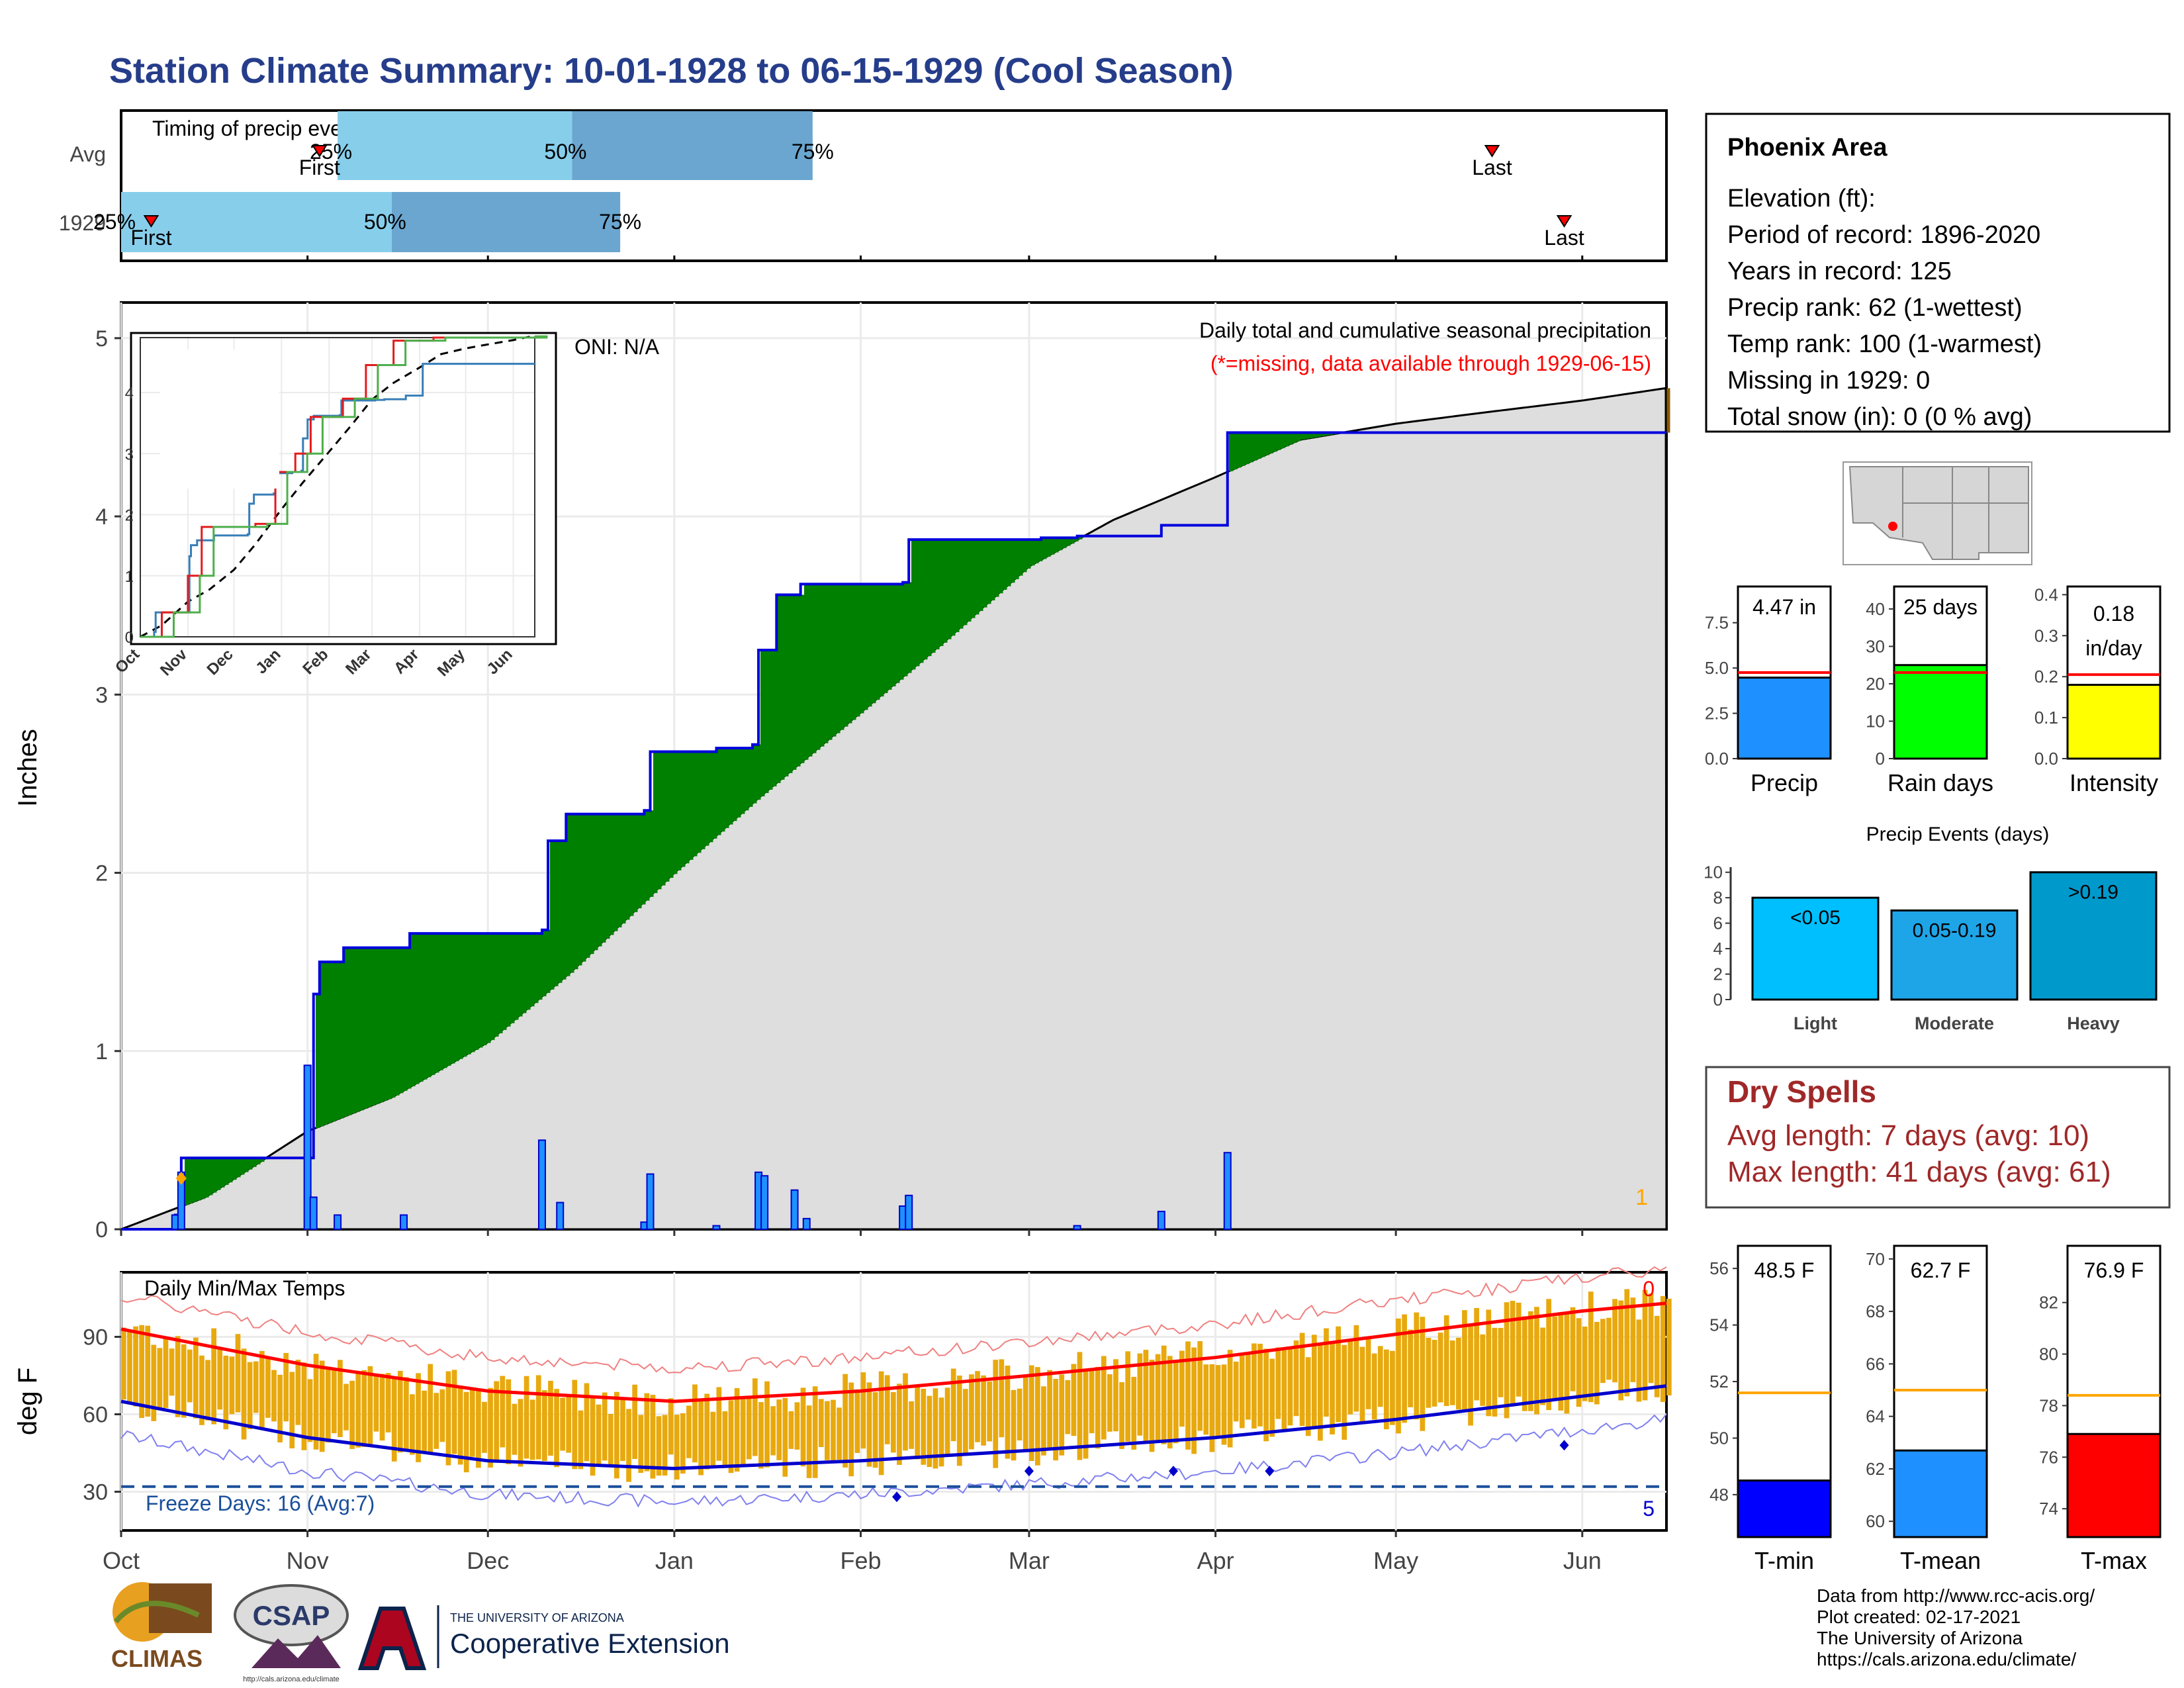 The height and width of the screenshot is (1688, 2184). What do you see at coordinates (1875, 1364) in the screenshot?
I see `temp-summary-ytick-label: 66` at bounding box center [1875, 1364].